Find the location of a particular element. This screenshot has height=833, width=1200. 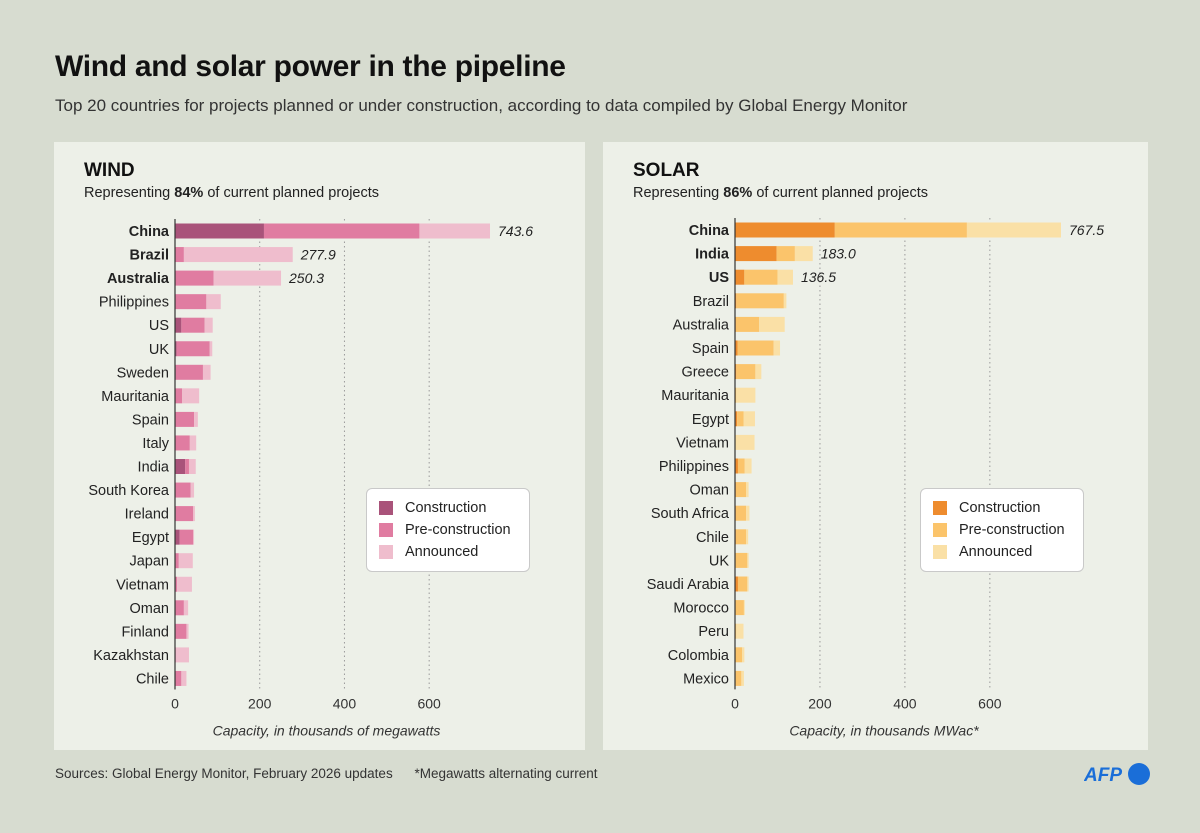

solar-category-label: Vietnam is located at coordinates (702, 443).